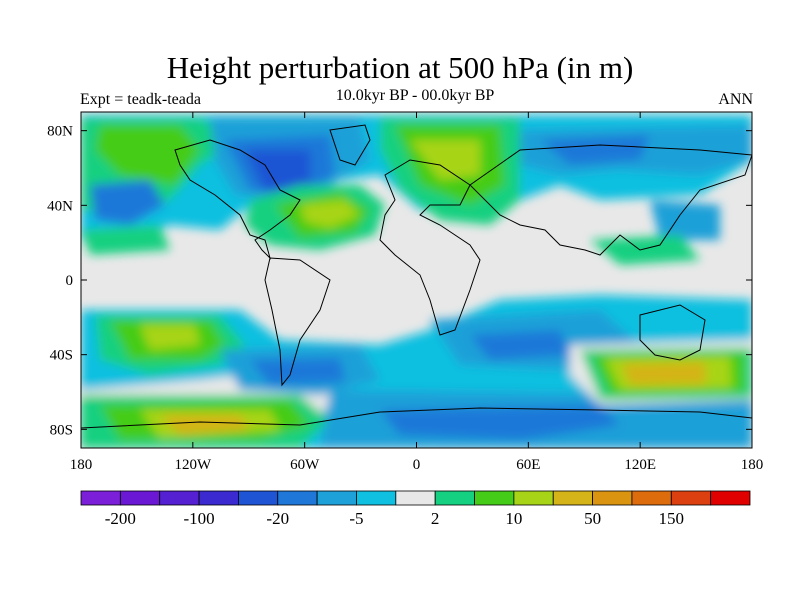 This screenshot has height=600, width=800. Describe the element at coordinates (435, 518) in the screenshot. I see `colorbar-label: 2` at that location.